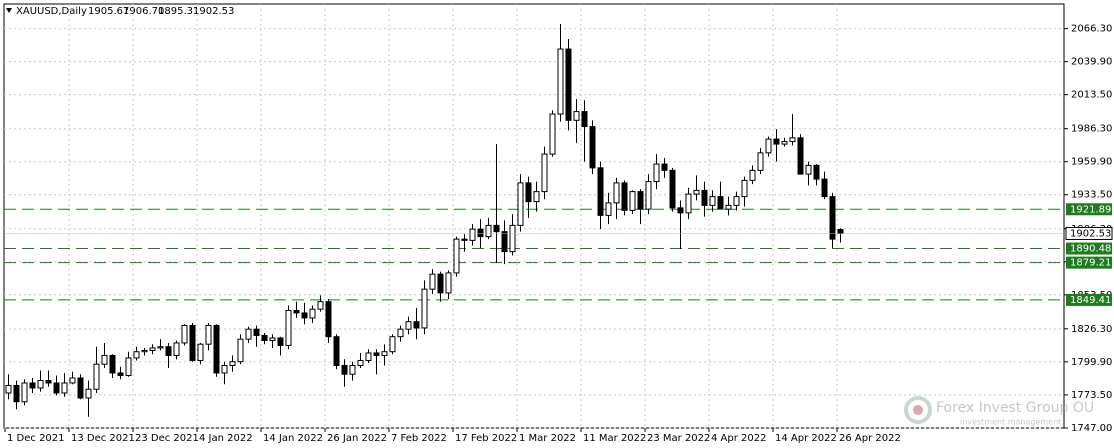  Describe the element at coordinates (1090, 233) in the screenshot. I see `price-label: 1902.53` at that location.